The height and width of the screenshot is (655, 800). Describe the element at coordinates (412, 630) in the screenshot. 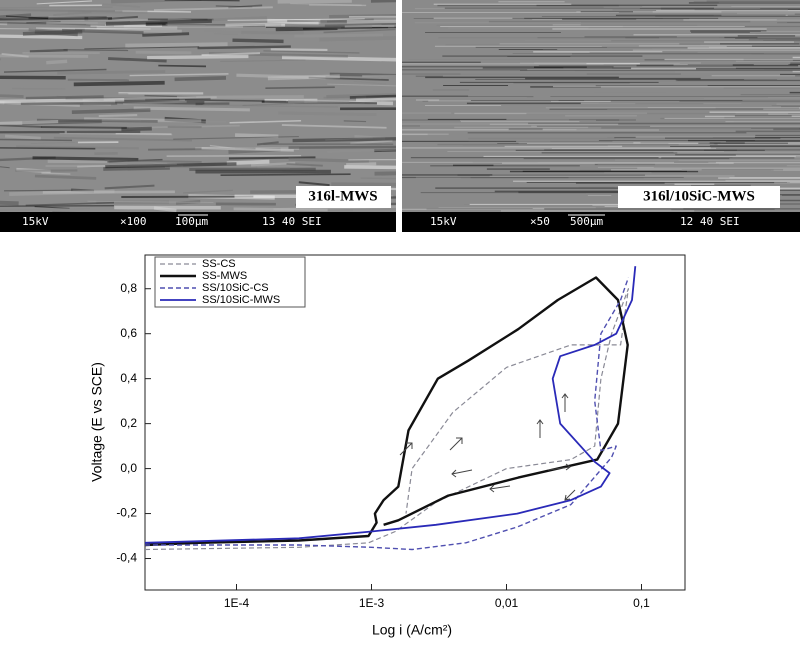

I see `x-axis-label: Log i (A/cm²)` at that location.